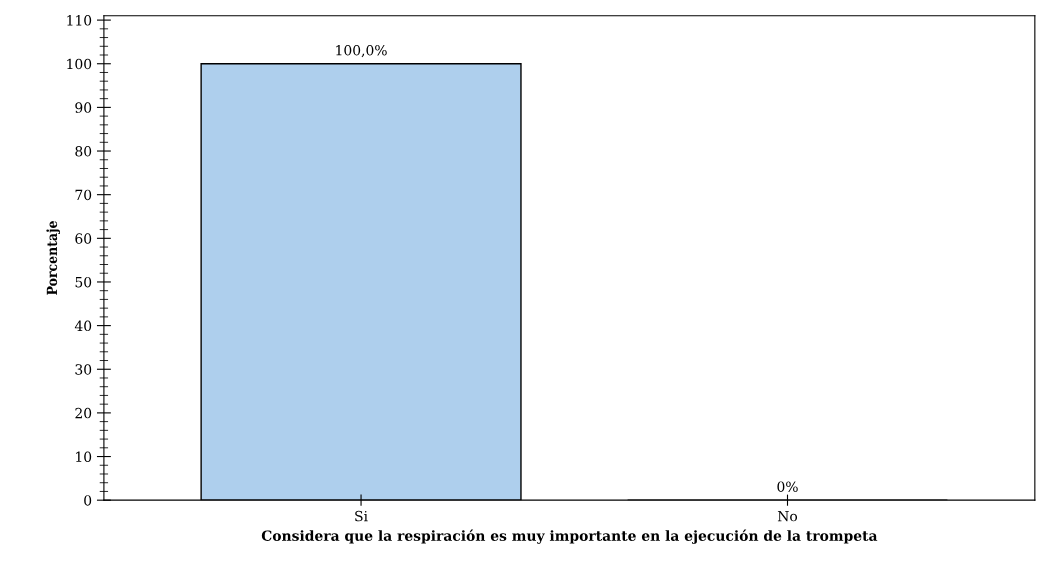  I want to click on y-tick-label: 0, so click(88, 500).